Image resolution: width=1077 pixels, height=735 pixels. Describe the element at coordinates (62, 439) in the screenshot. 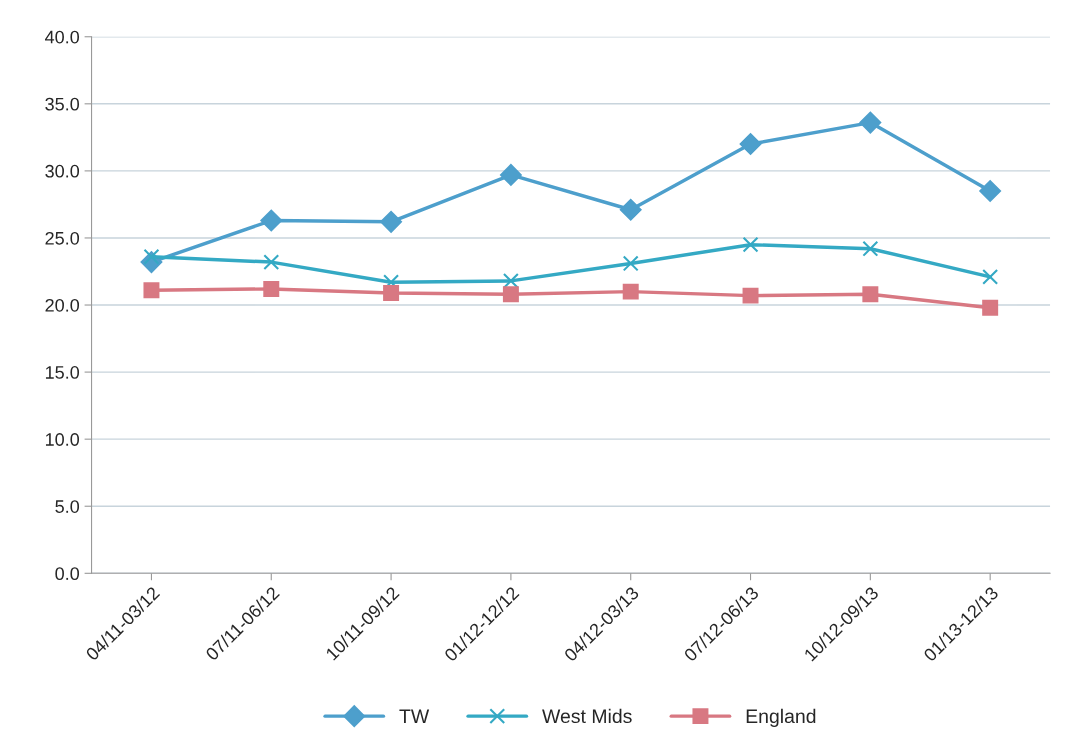

I see `y-tick-label: 10.0` at that location.